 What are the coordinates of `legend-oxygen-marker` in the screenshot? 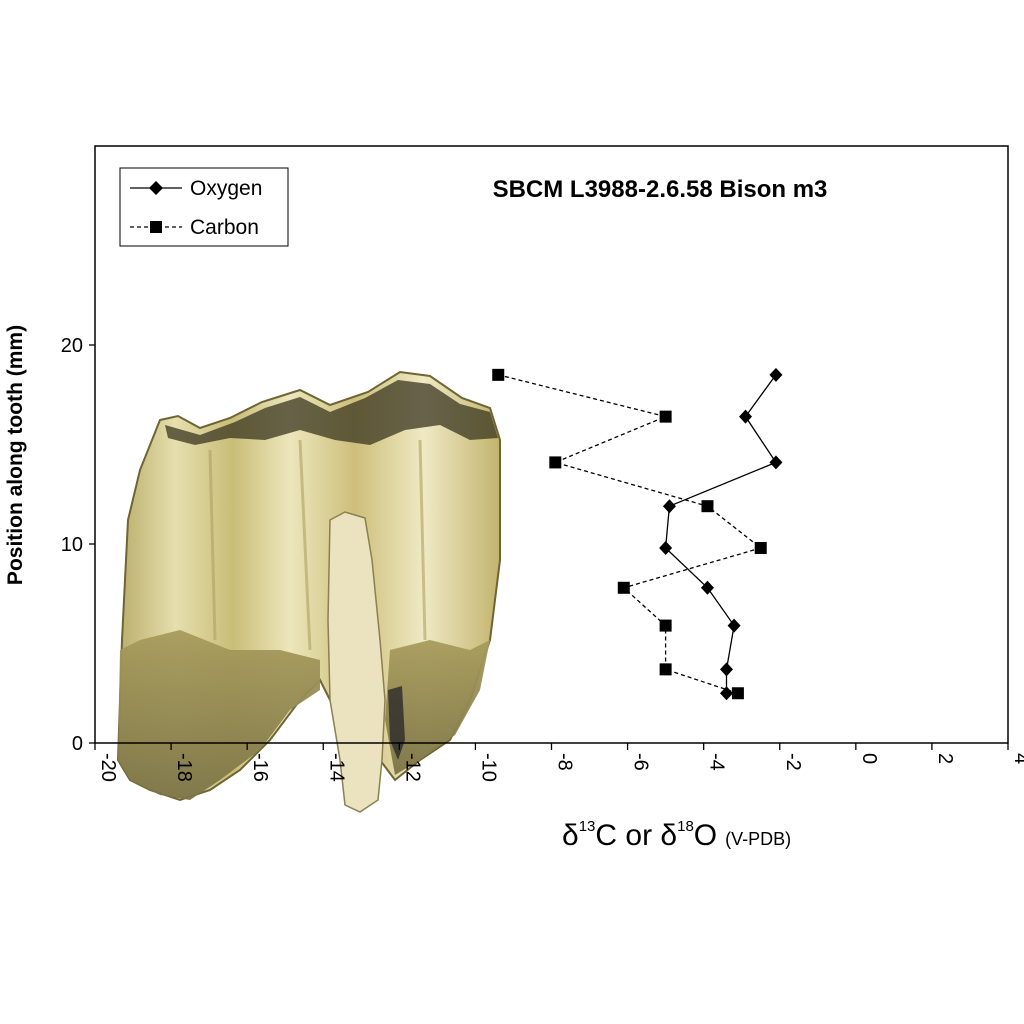 It's located at (156, 188).